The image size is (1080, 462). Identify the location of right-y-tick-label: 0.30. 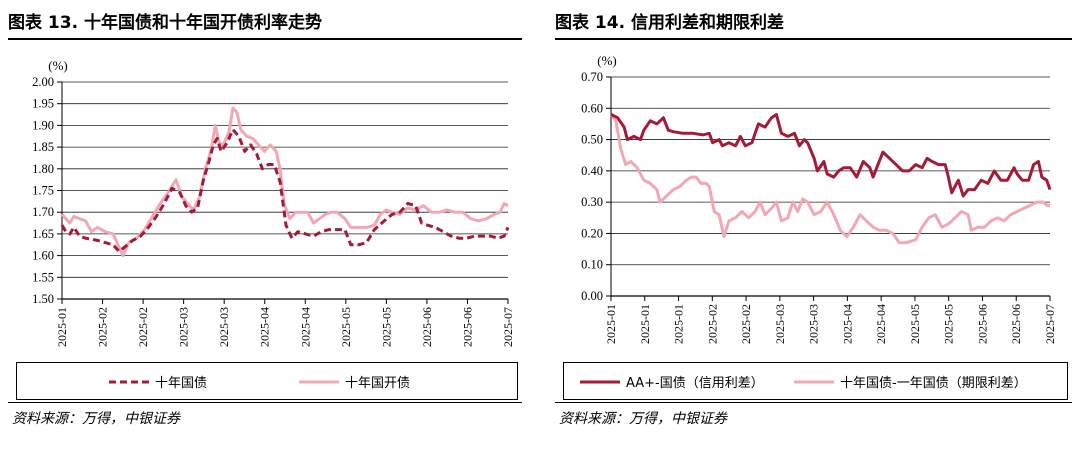
(592, 202).